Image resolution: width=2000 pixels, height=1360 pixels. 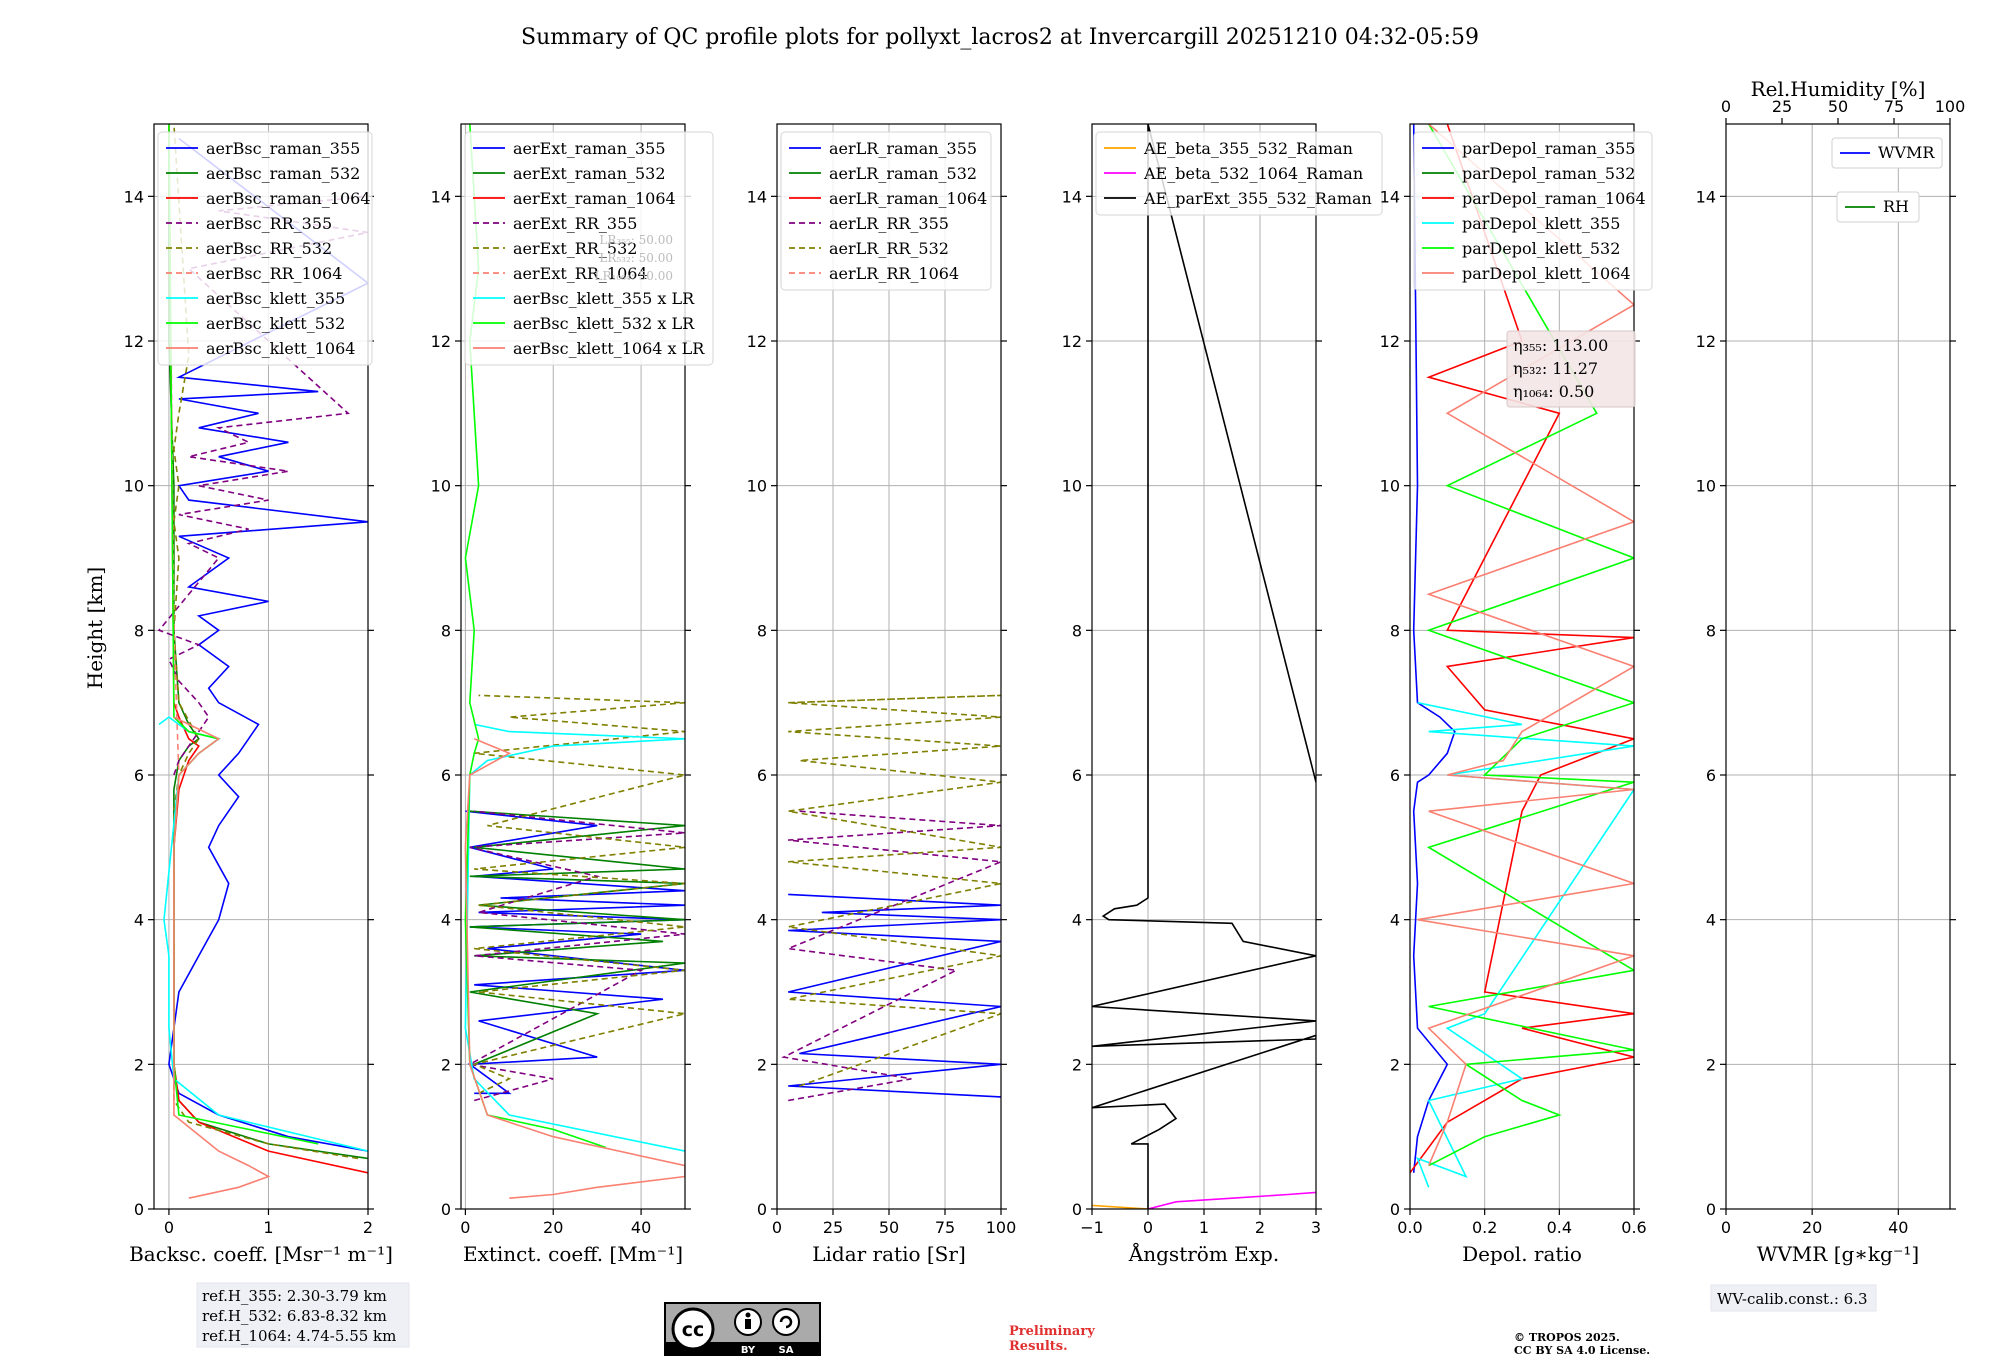 What do you see at coordinates (1541, 248) in the screenshot?
I see `legend-label: parDepol_klett_532` at bounding box center [1541, 248].